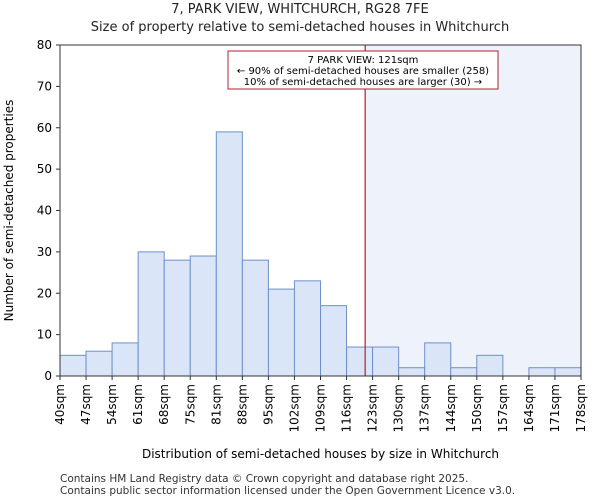 The width and height of the screenshot is (600, 500). What do you see at coordinates (44, 86) in the screenshot?
I see `y-tick-label: 70` at bounding box center [44, 86].